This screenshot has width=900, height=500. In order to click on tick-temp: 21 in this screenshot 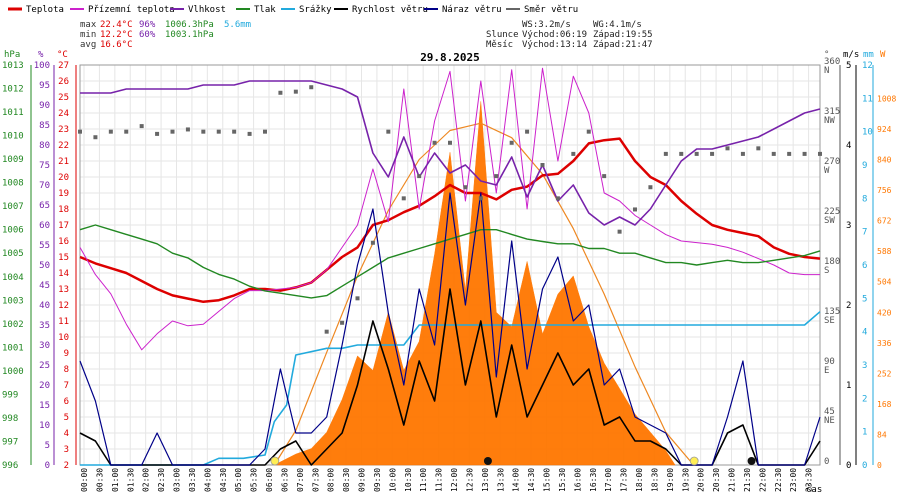, I will do `click(63, 162)`.